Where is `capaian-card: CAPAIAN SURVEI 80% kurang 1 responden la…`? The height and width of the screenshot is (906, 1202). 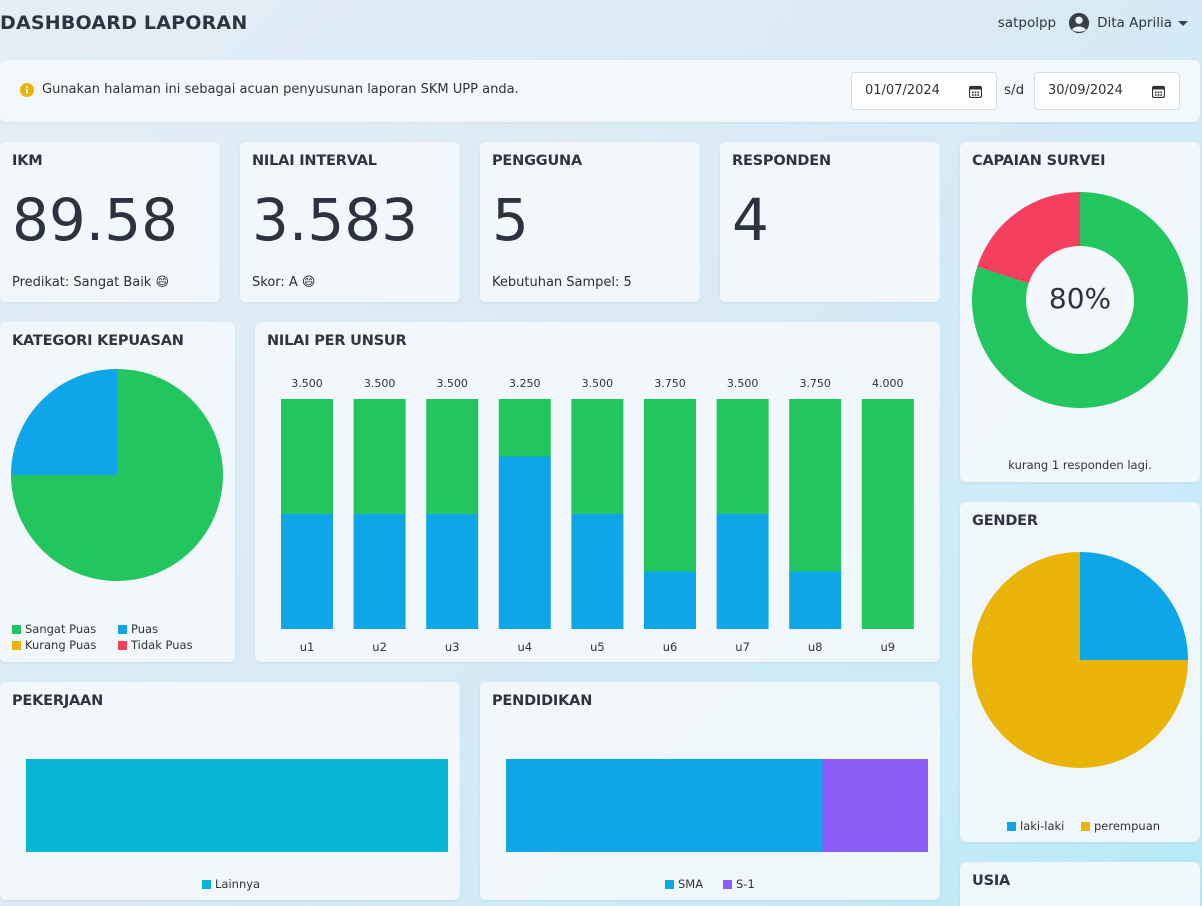 capaian-card: CAPAIAN SURVEI 80% kurang 1 responden la… is located at coordinates (1080, 312).